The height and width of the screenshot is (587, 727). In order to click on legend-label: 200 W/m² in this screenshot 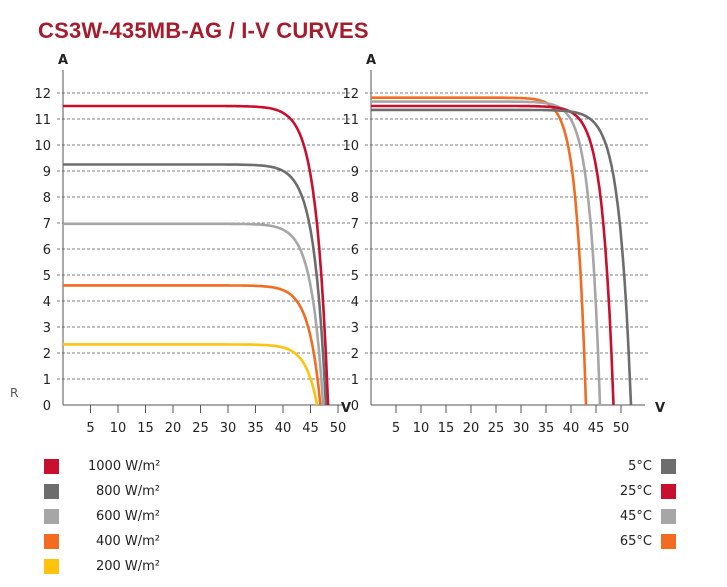, I will do `click(127, 566)`.